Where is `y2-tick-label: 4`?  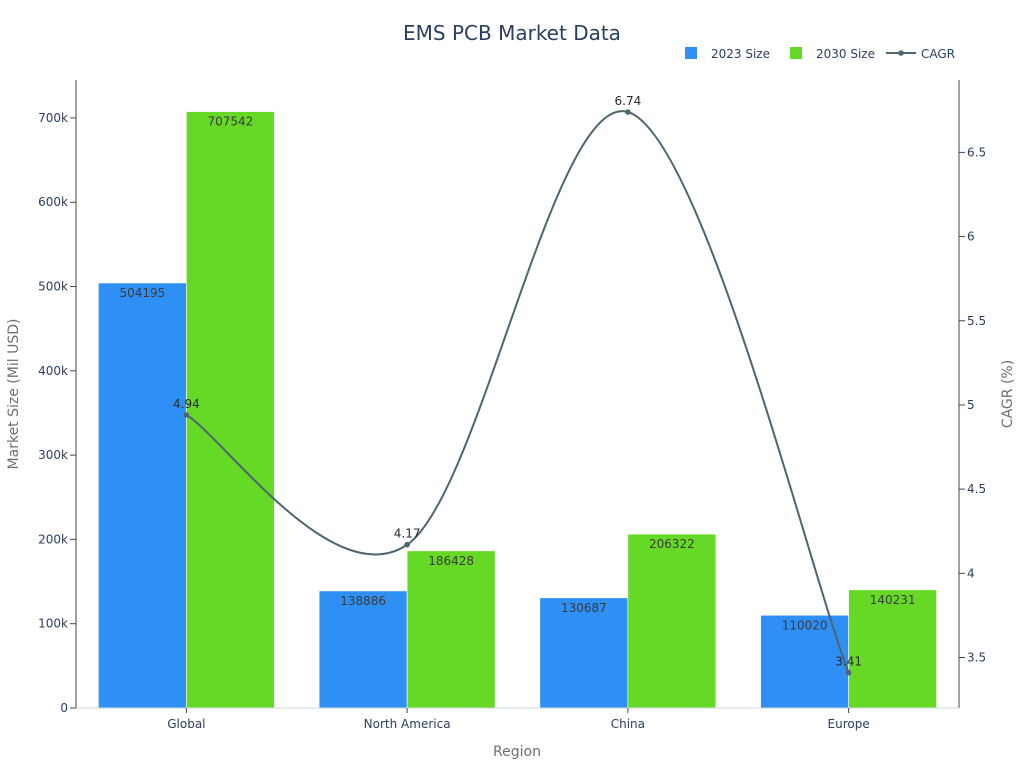
y2-tick-label: 4 is located at coordinates (971, 573).